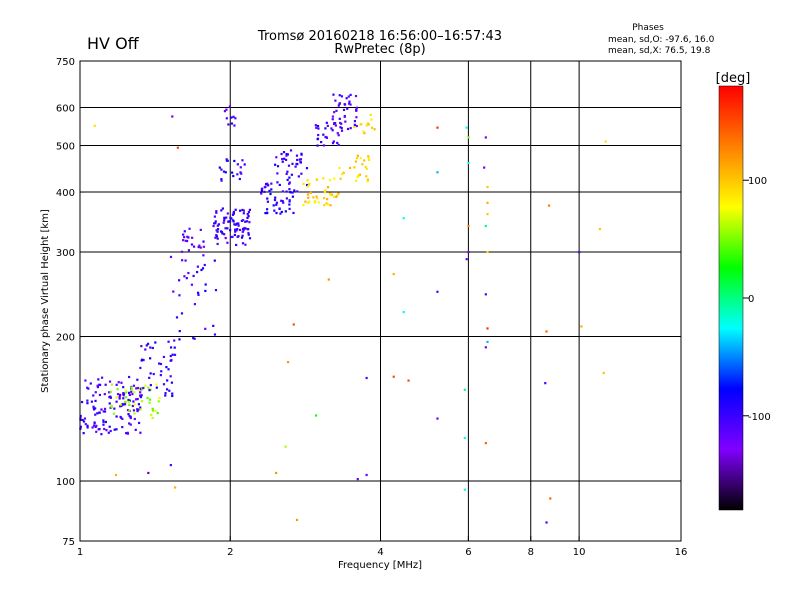 This screenshot has height=600, width=800. What do you see at coordinates (757, 181) in the screenshot?
I see `colorbar-tick-label: 100` at bounding box center [757, 181].